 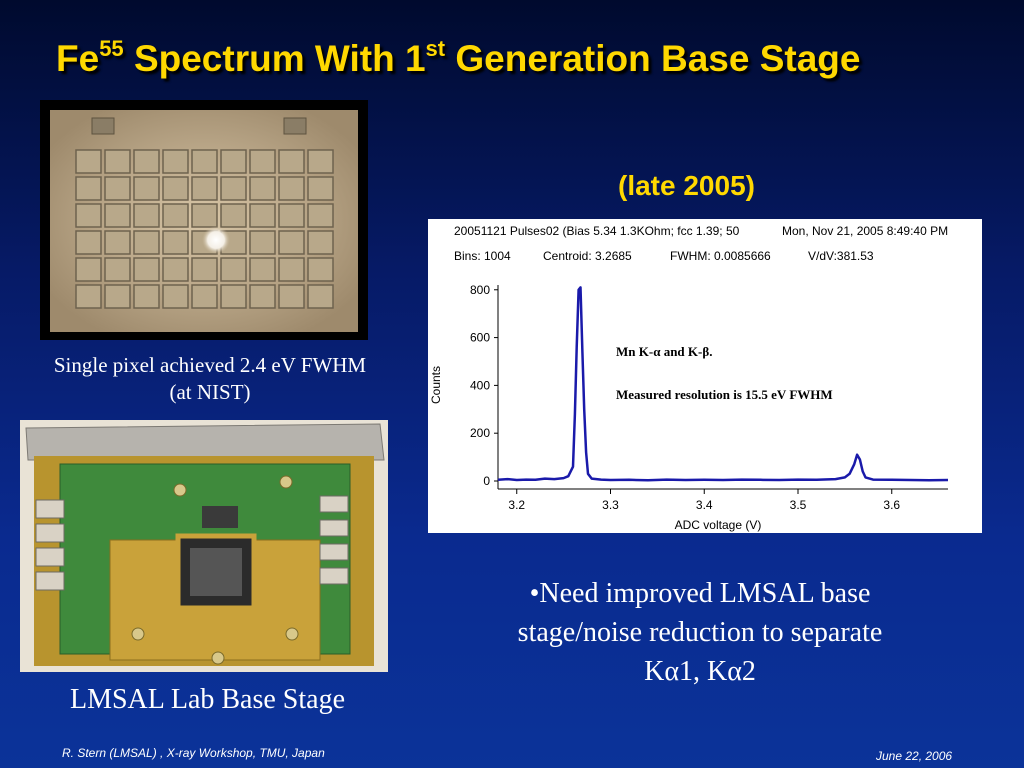 I want to click on base-stage-photo, so click(x=204, y=546).